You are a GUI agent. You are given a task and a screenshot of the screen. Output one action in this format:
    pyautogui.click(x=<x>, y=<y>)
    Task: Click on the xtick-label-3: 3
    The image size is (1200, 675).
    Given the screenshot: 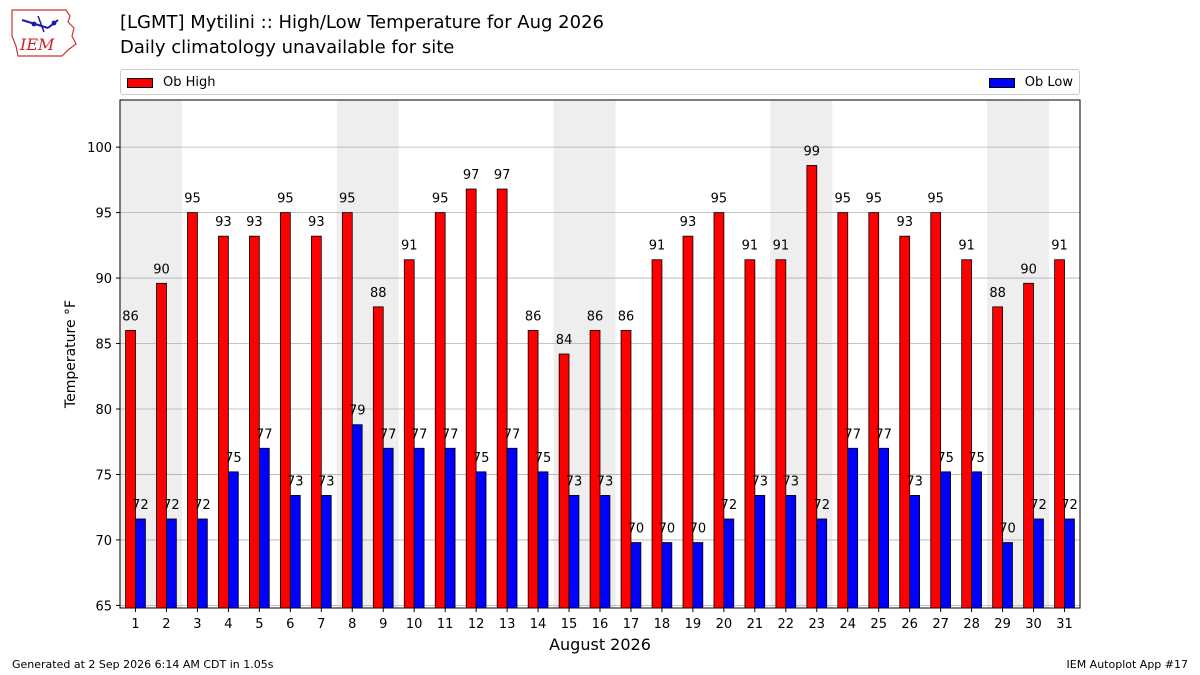 What is the action you would take?
    pyautogui.click(x=197, y=624)
    